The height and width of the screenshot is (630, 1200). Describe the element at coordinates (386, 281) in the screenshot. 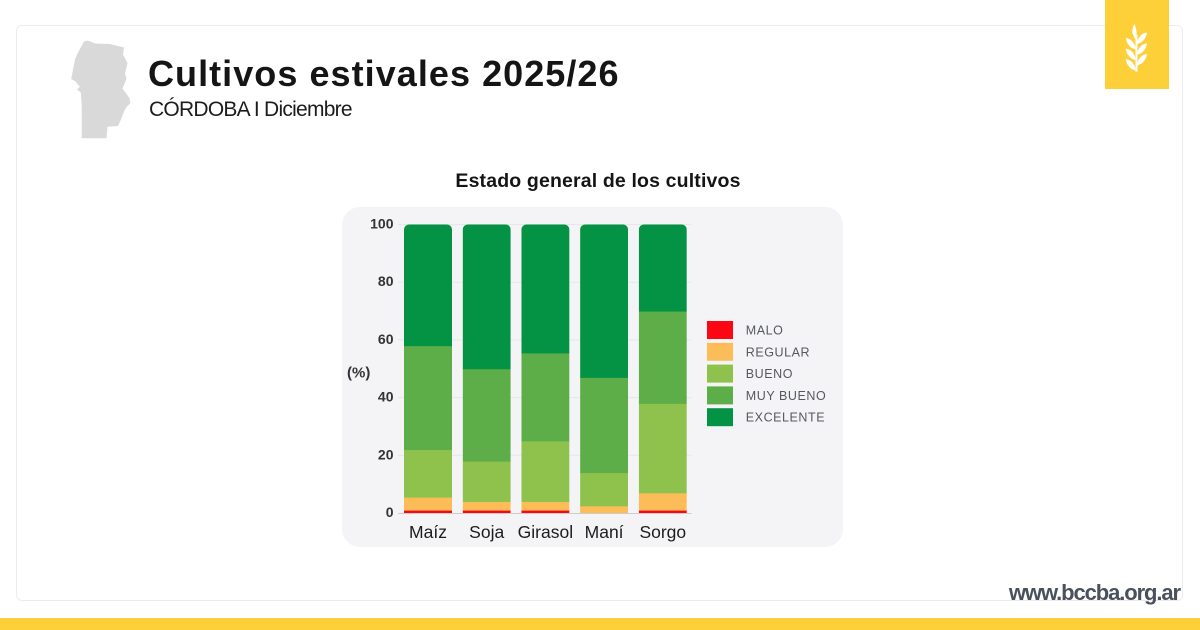

I see `svg-text: 80` at that location.